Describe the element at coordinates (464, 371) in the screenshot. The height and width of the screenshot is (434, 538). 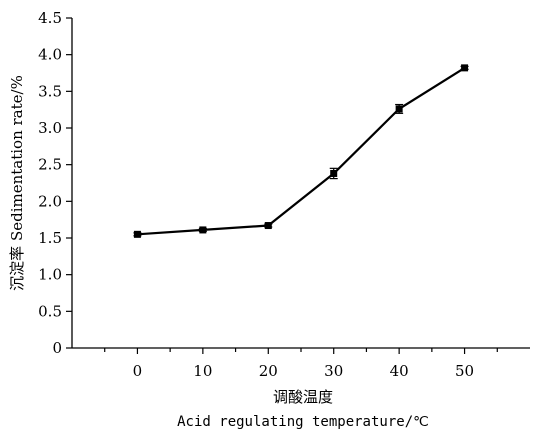
I see `x-tick-label: 50` at that location.